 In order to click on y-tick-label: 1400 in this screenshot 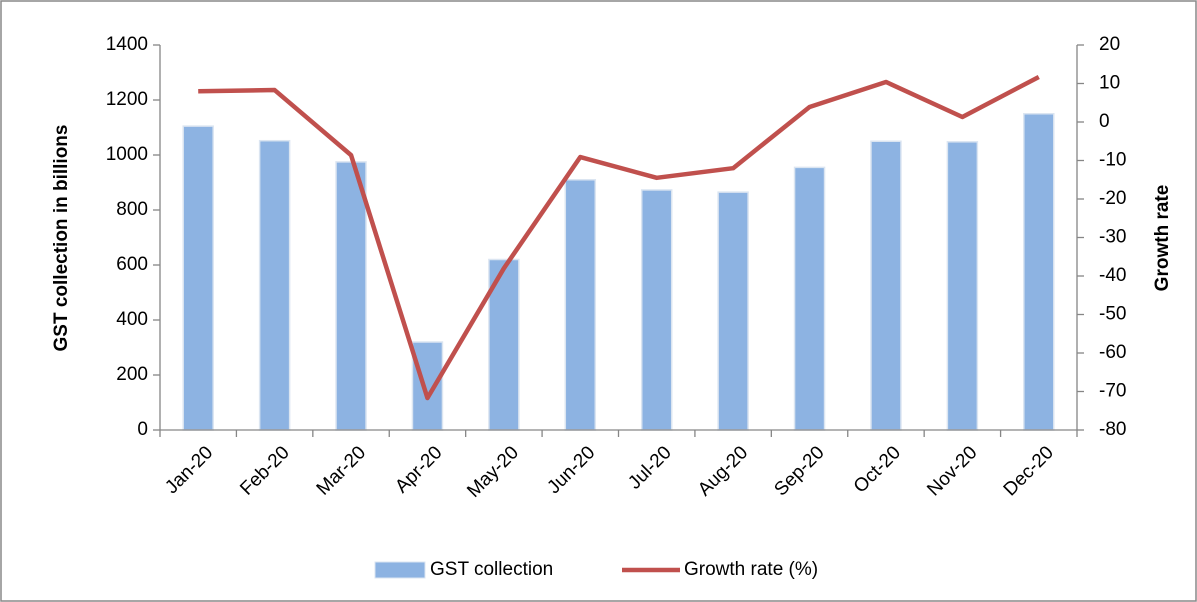, I will do `click(127, 44)`.